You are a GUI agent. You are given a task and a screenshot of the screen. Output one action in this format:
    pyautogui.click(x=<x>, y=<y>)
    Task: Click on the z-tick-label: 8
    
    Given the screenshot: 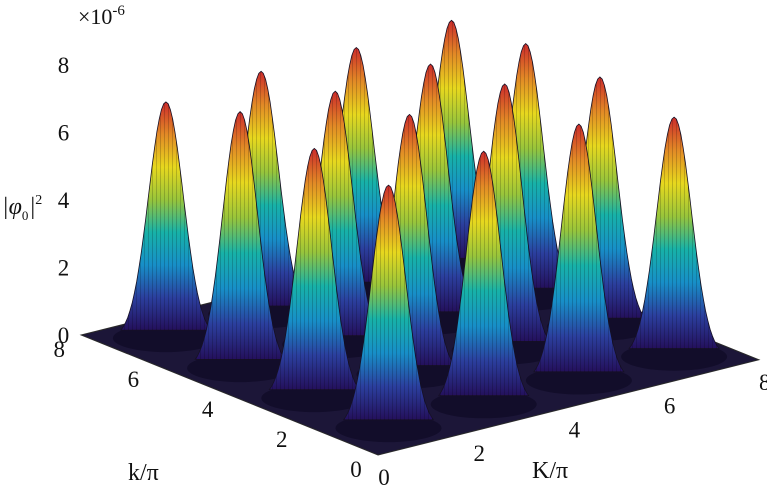 What is the action you would take?
    pyautogui.click(x=64, y=65)
    